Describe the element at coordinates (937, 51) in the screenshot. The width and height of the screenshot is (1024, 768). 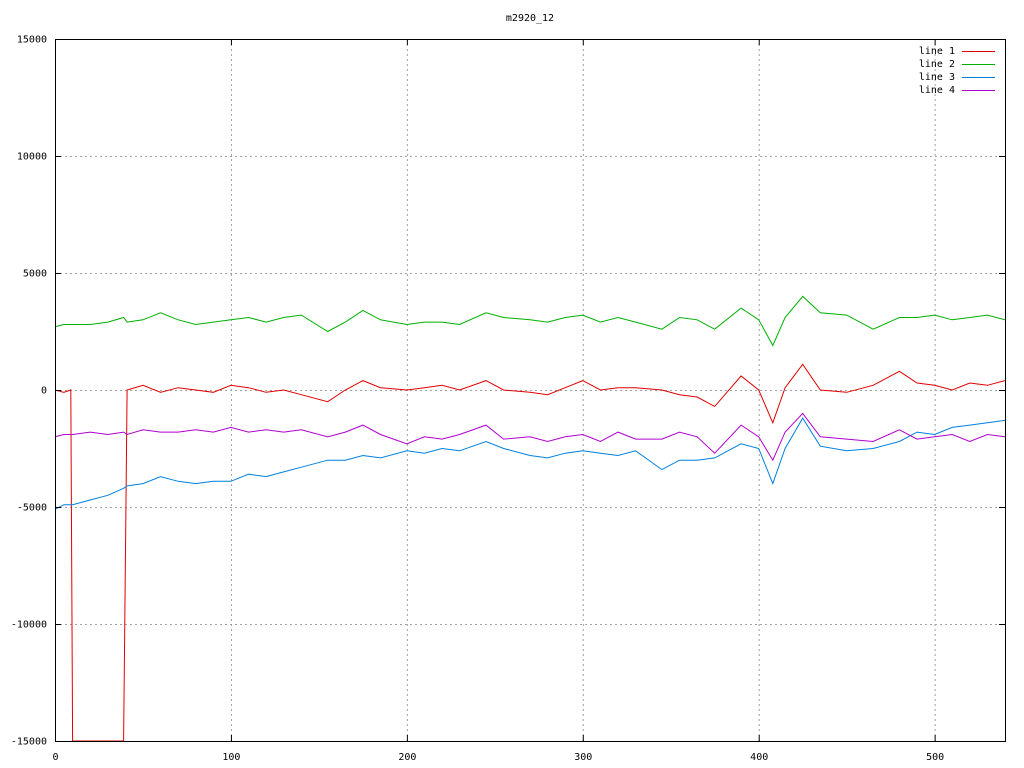
I see `legend-label: line 1` at that location.